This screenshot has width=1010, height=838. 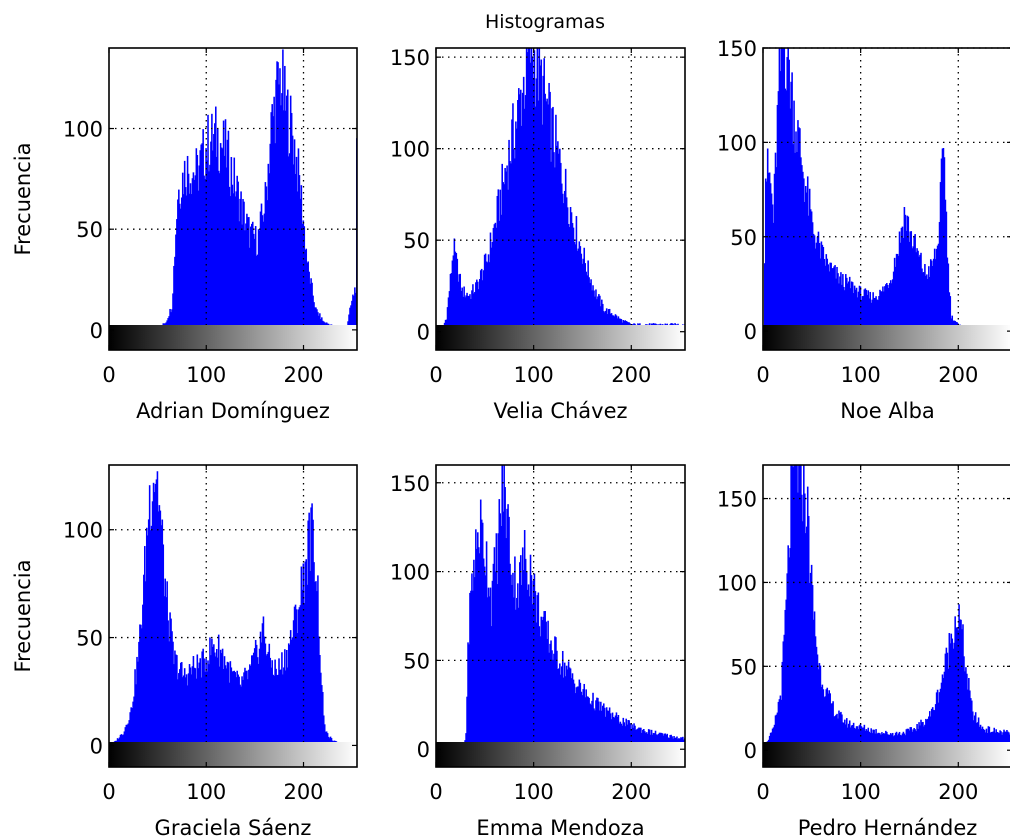 I want to click on x-tick-label: 200, so click(x=303, y=375).